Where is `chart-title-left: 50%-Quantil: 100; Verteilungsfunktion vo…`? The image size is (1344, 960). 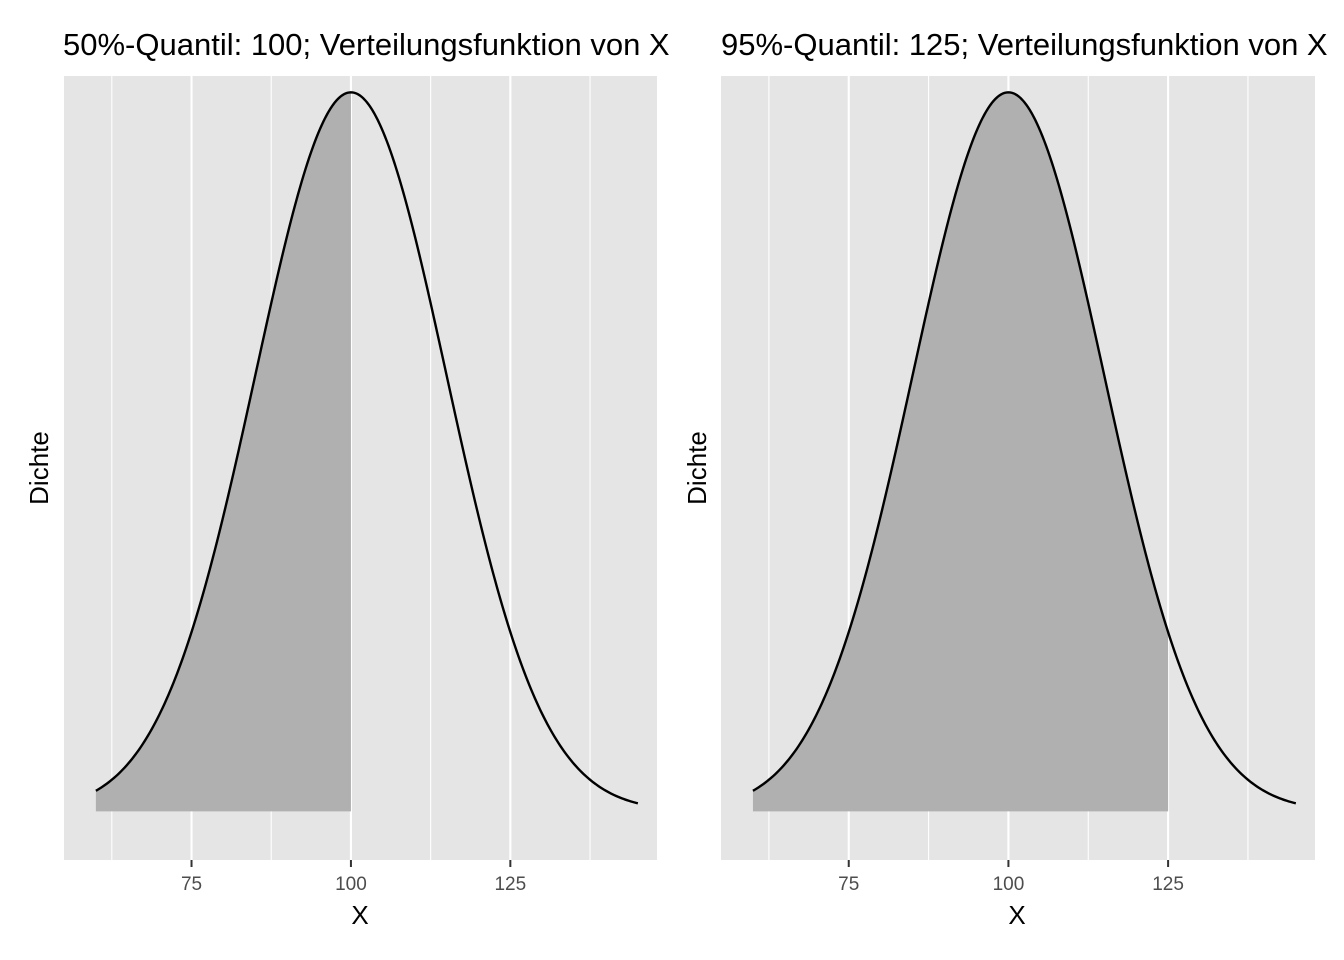 chart-title-left: 50%-Quantil: 100; Verteilungsfunktion vo… is located at coordinates (366, 44).